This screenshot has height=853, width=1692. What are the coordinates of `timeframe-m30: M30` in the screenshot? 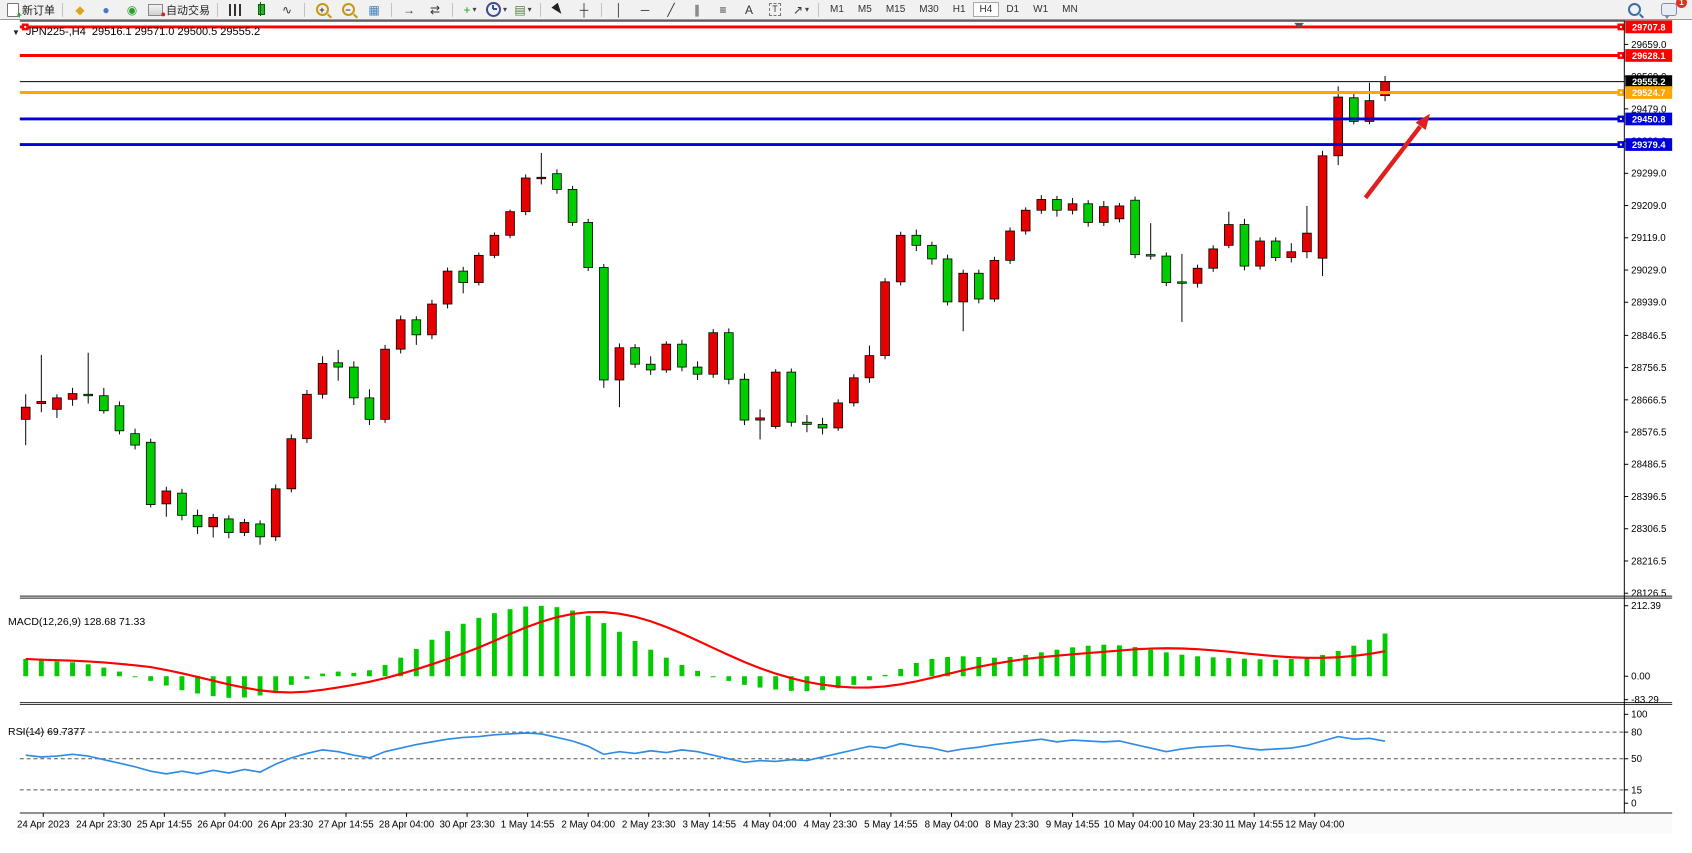 It's located at (929, 9).